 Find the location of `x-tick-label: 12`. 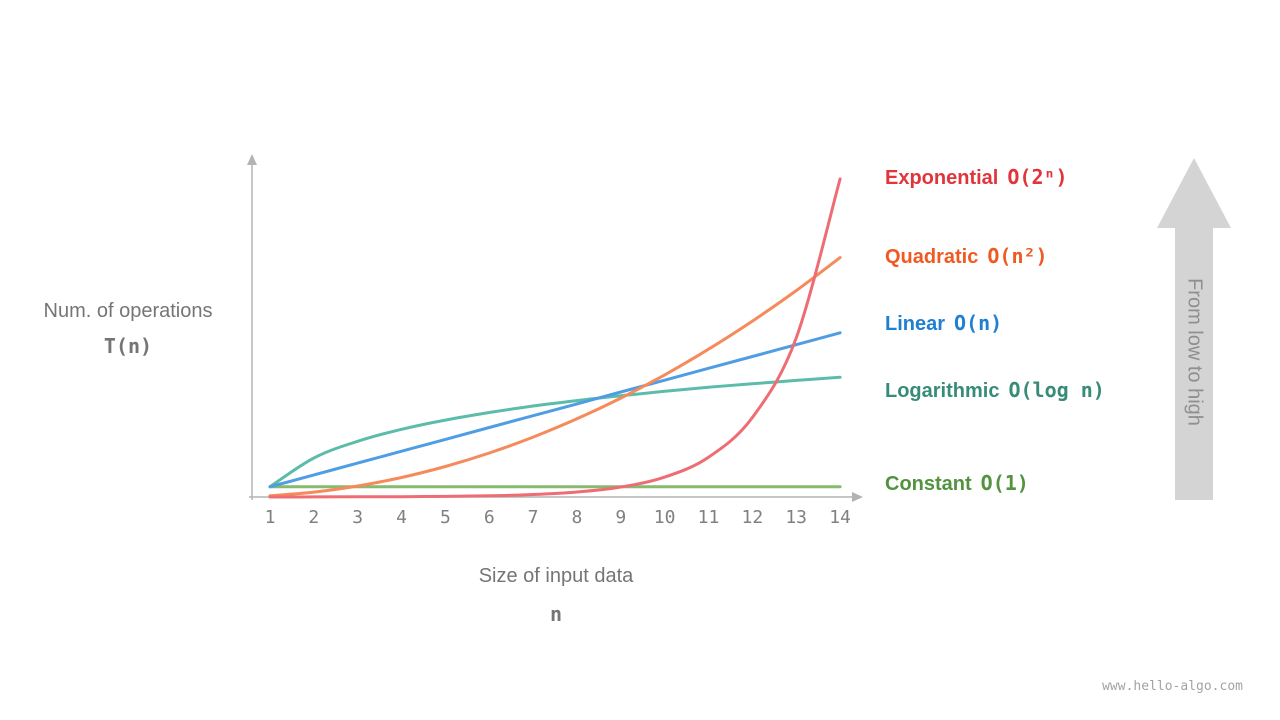

x-tick-label: 12 is located at coordinates (752, 517).